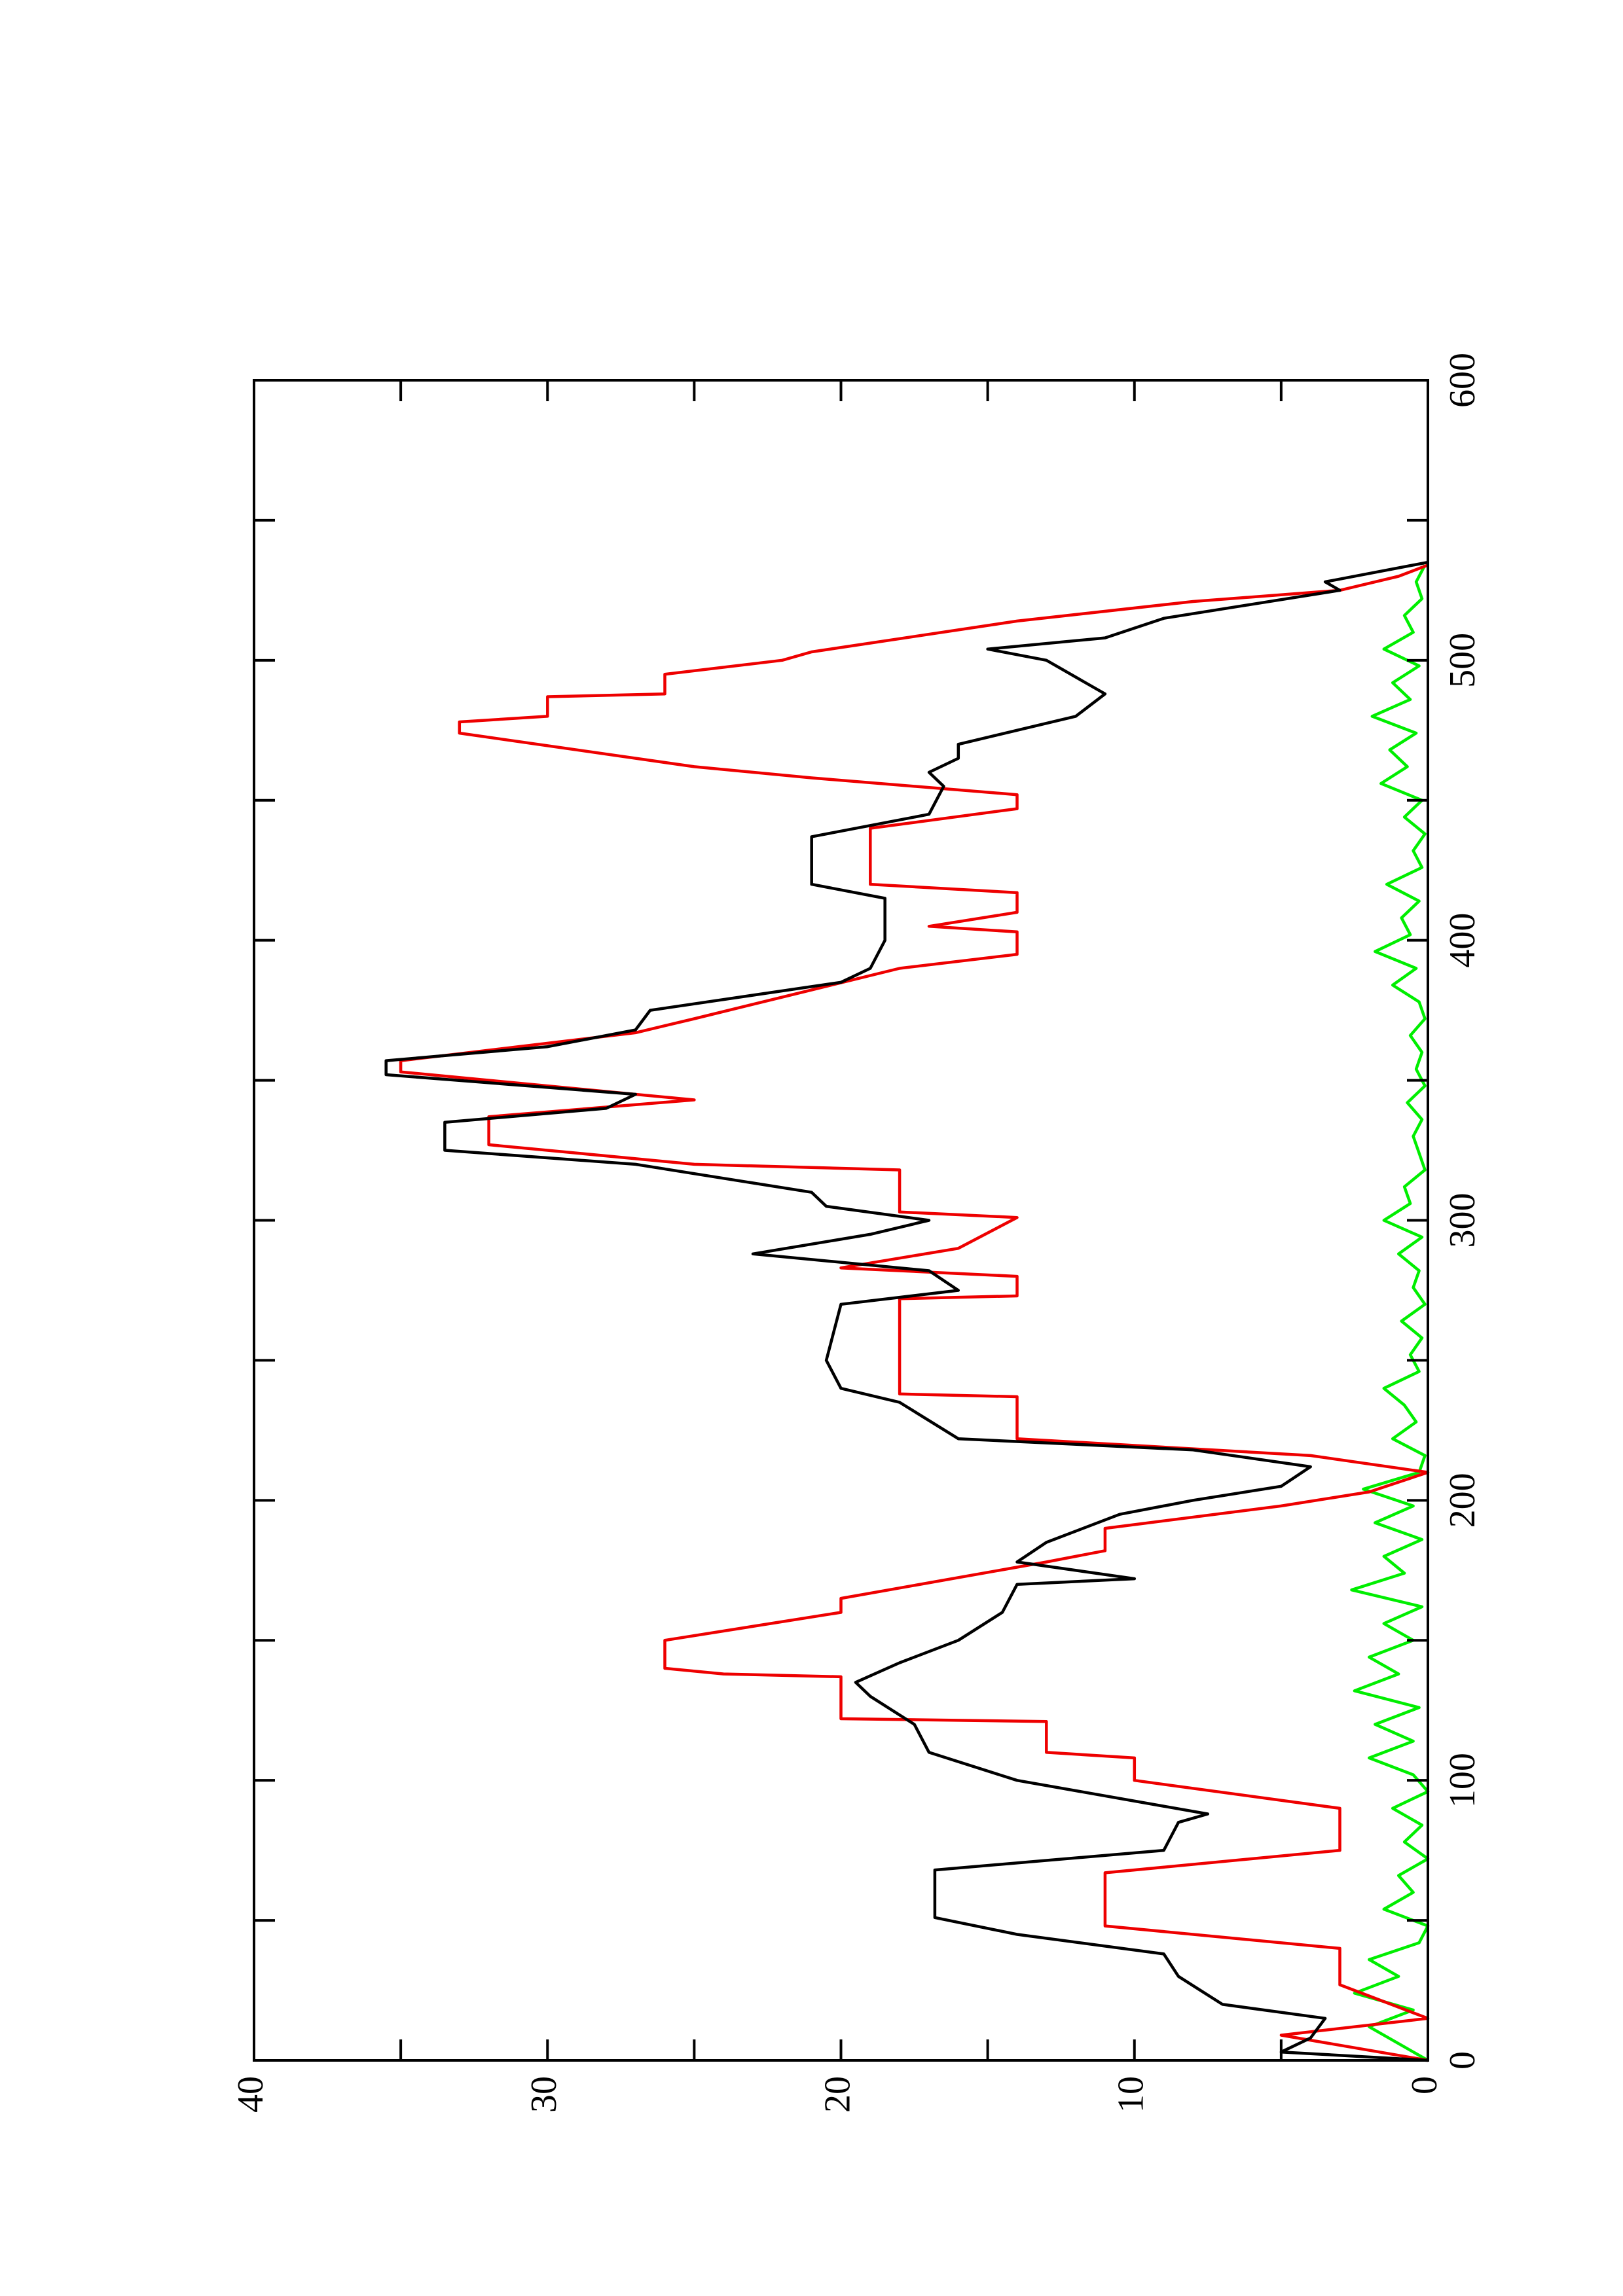 Image resolution: width=1623 pixels, height=2296 pixels. Describe the element at coordinates (1462, 660) in the screenshot. I see `x-tick-label: 500` at that location.